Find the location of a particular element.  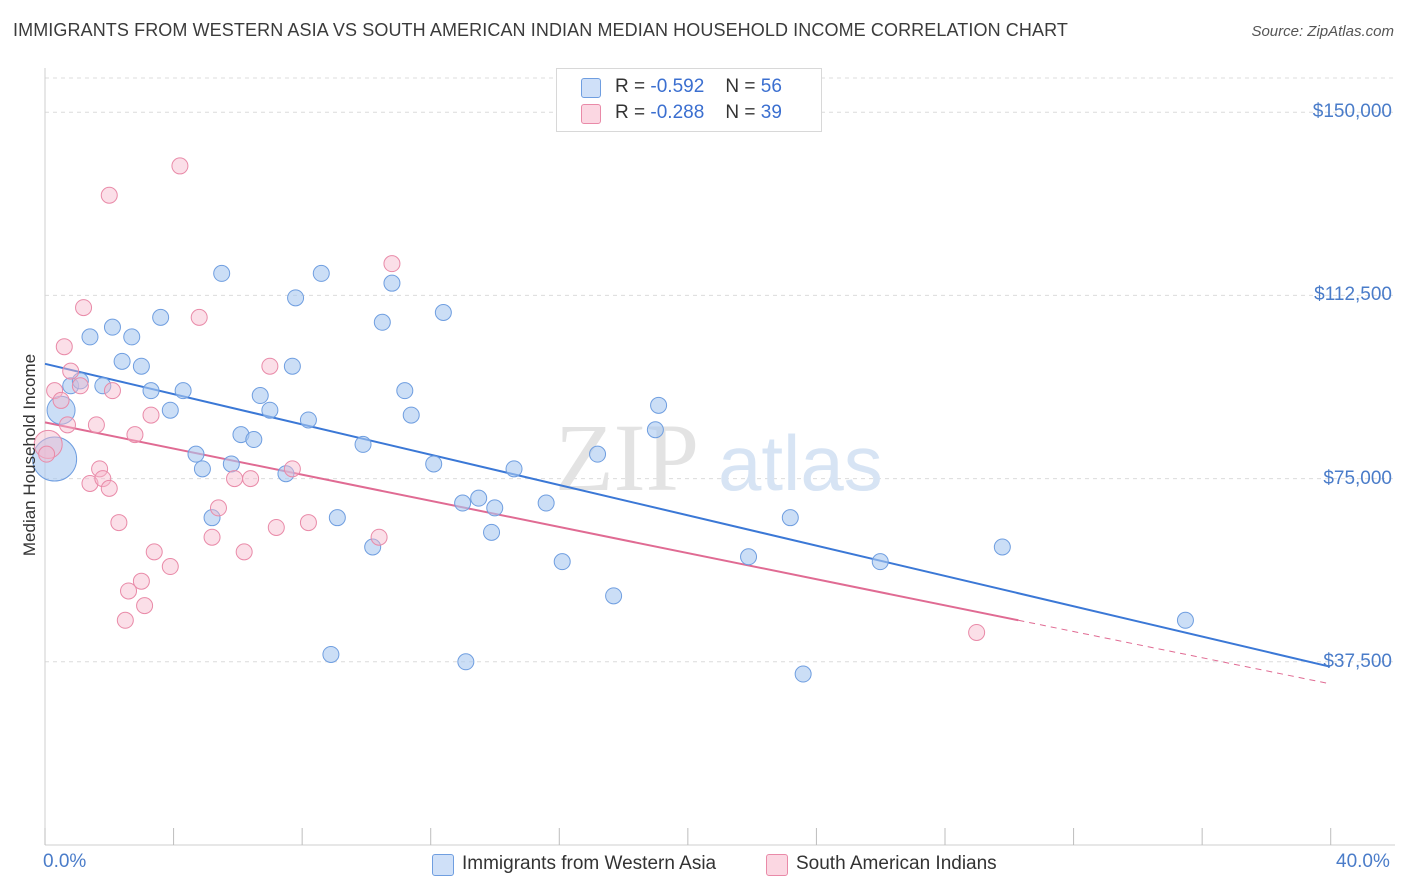

watermark-zip: ZIP is located at coordinates (627, 457).